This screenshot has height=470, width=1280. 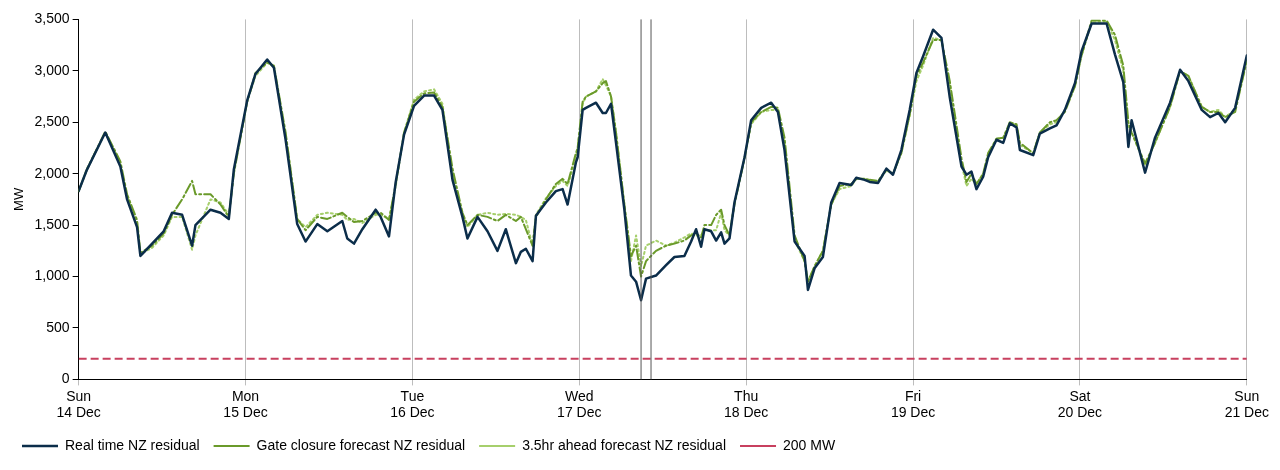 I want to click on x-tick-label: Sun 21 Dec, so click(x=1246, y=404).